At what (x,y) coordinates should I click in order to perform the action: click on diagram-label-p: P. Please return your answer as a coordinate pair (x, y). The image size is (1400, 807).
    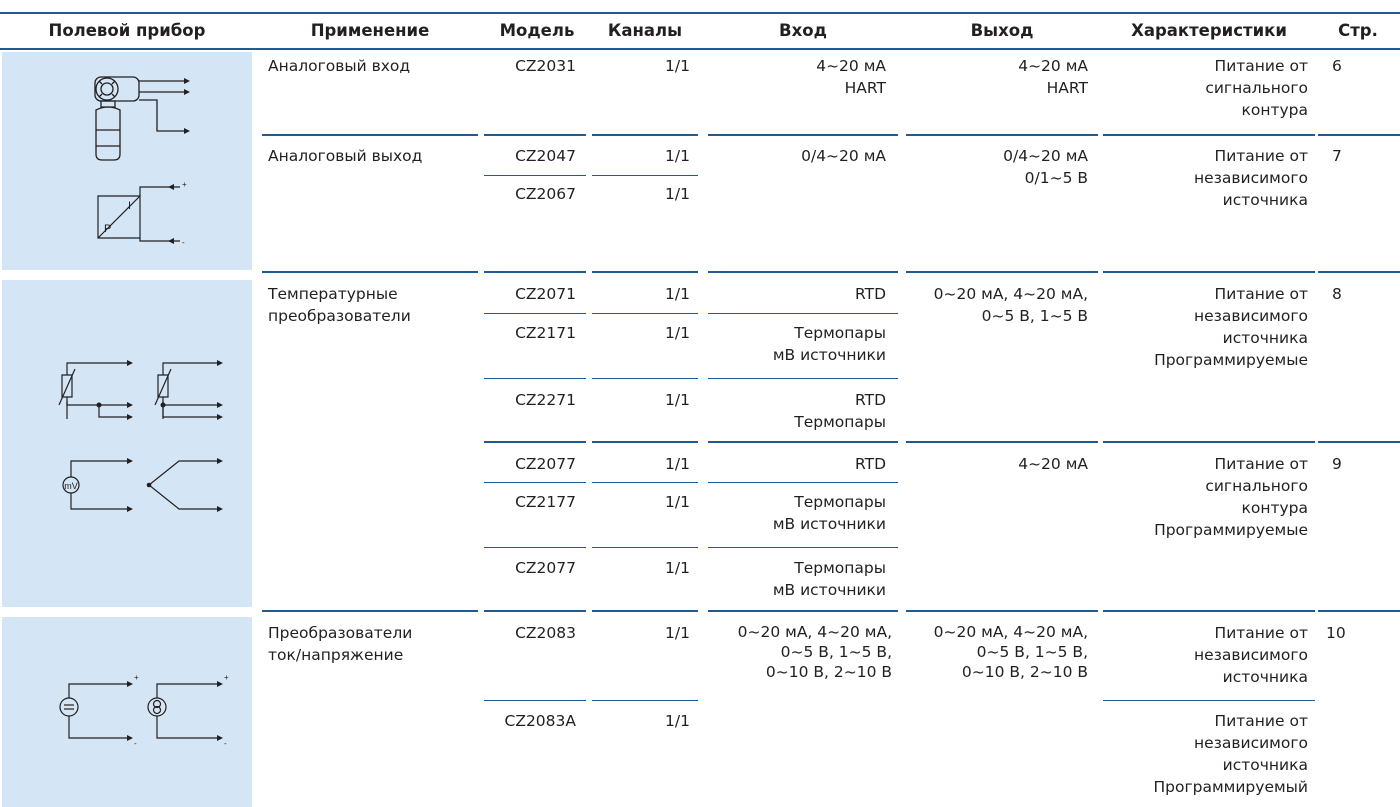
    Looking at the image, I should click on (107, 229).